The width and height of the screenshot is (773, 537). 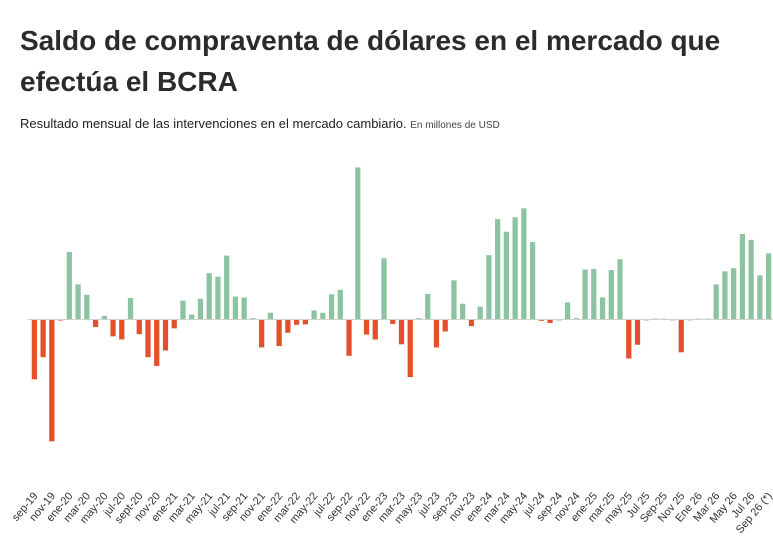 I want to click on bar-Ago 26, so click(x=760, y=297).